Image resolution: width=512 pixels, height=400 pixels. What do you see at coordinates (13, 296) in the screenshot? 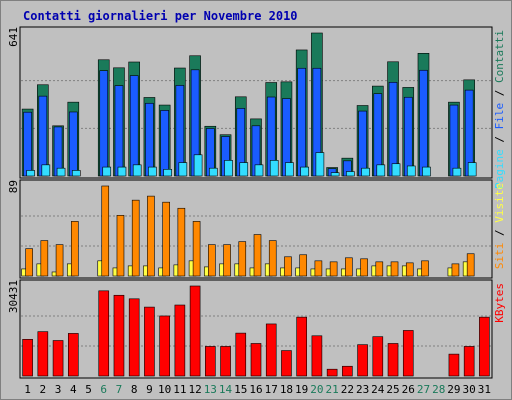
I see `y-max-label: 30431` at bounding box center [13, 296].